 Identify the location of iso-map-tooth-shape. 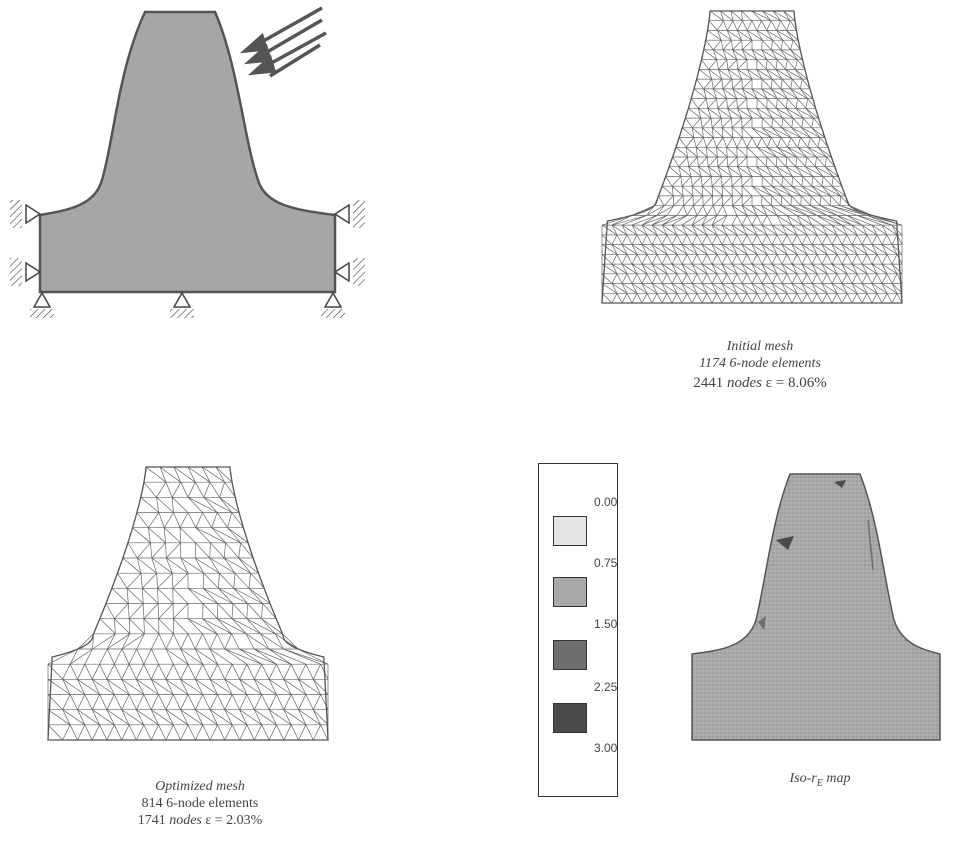
(816, 607).